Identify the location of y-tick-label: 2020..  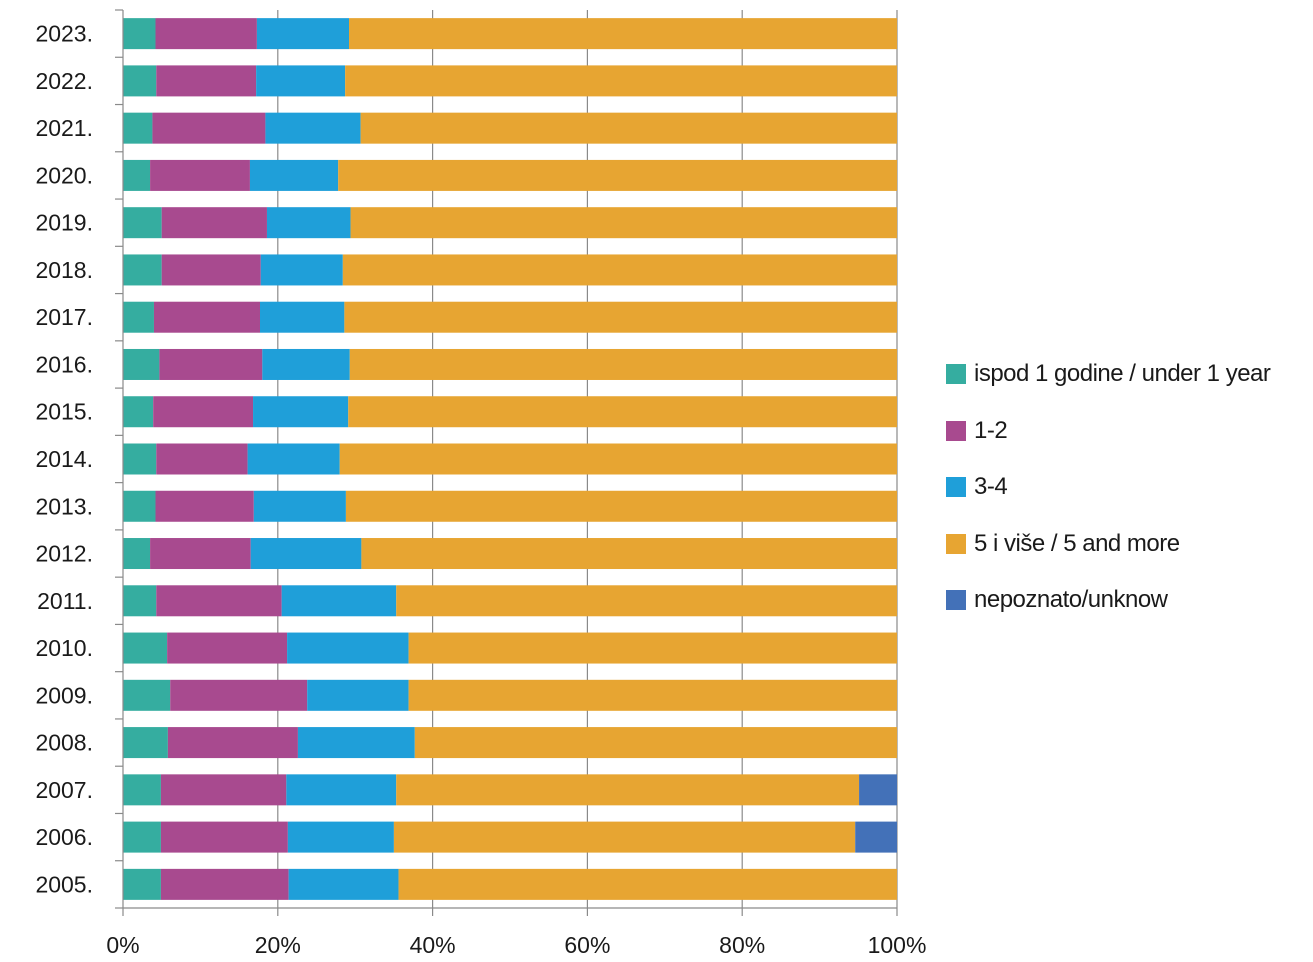
(64, 175).